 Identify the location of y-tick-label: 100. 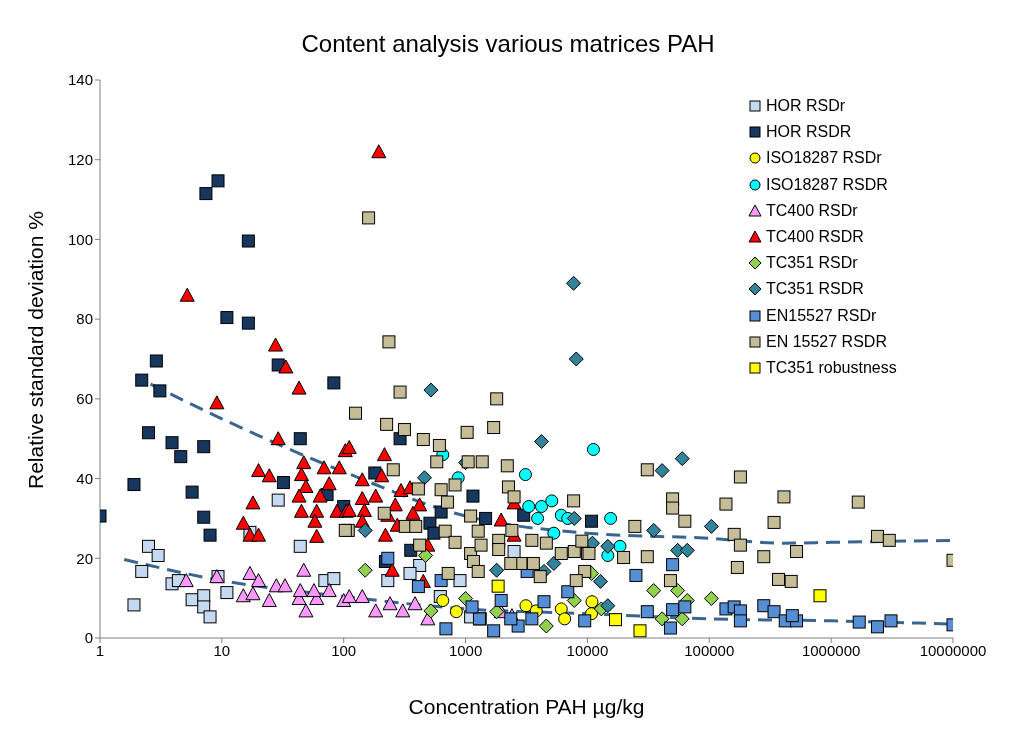
(80, 239).